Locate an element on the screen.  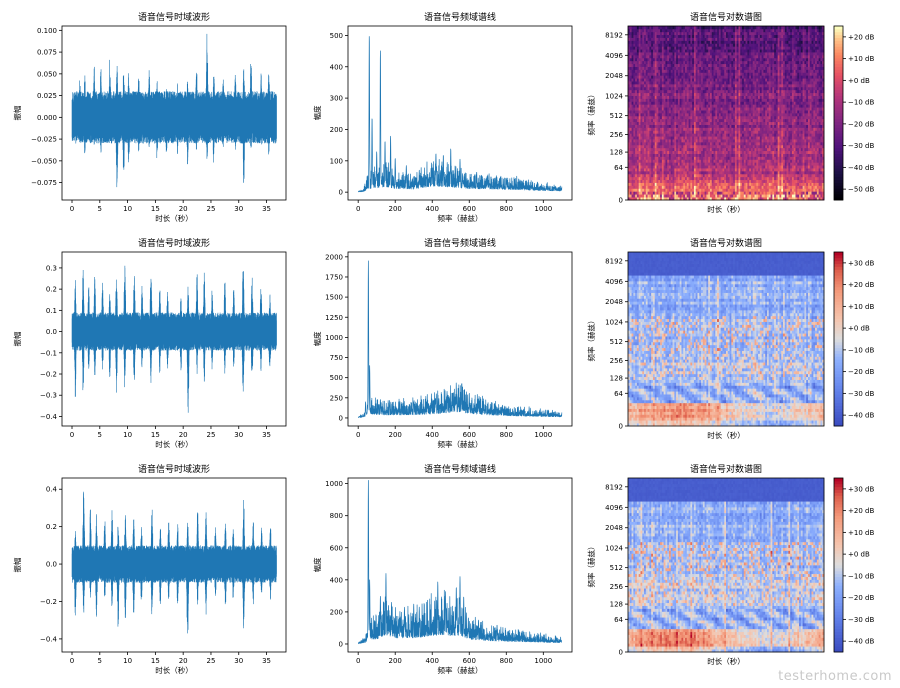
y-tick-label: 400 is located at coordinates (336, 67).